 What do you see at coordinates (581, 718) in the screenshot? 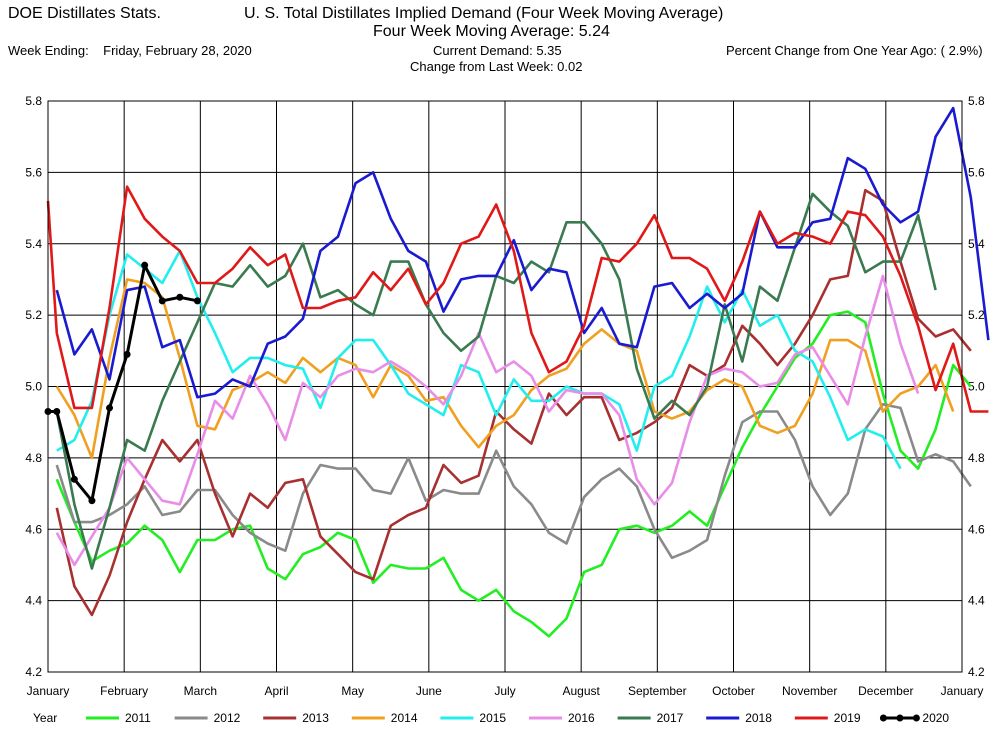
I see `legend-label-2016: 2016` at bounding box center [581, 718].